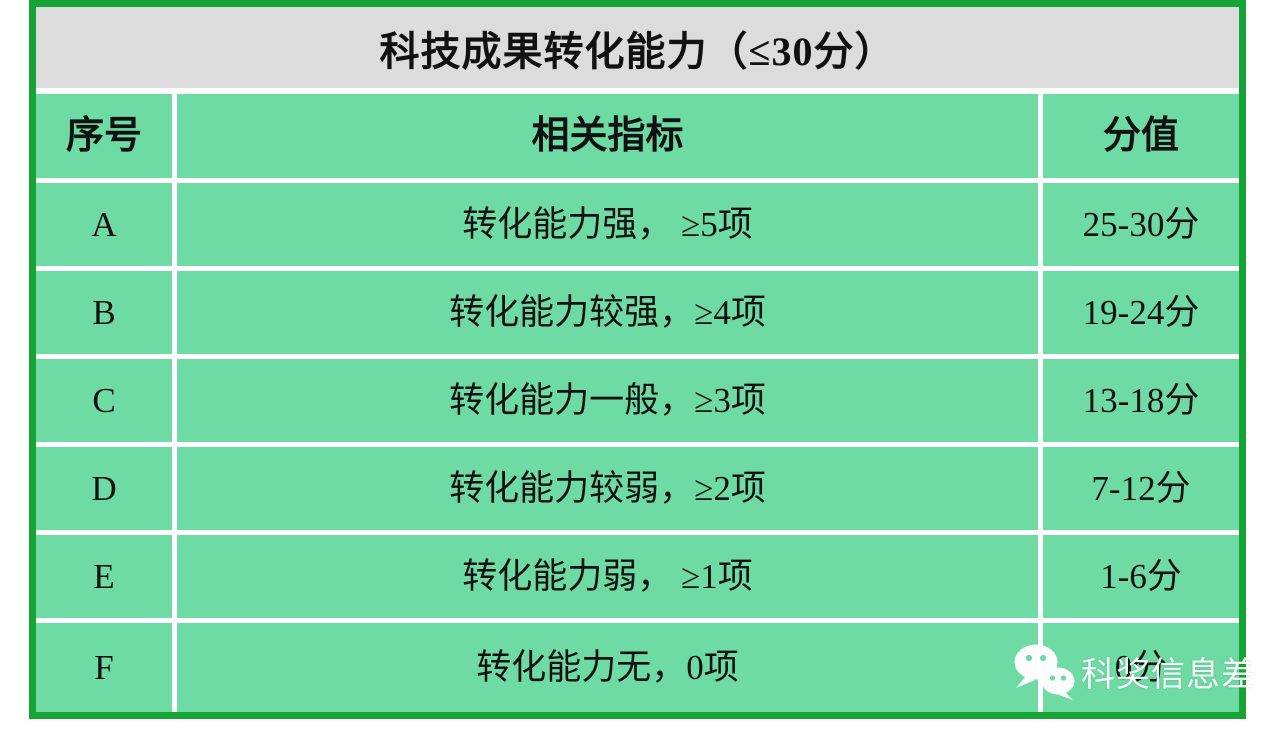 Image resolution: width=1280 pixels, height=736 pixels. I want to click on header-score: 分值, so click(1141, 136).